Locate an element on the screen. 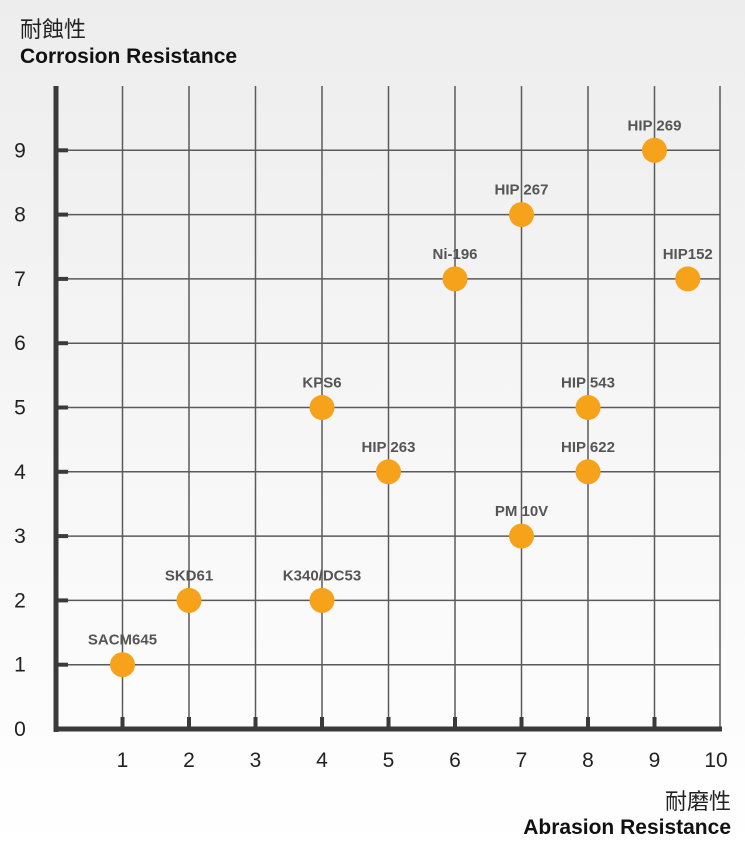 The width and height of the screenshot is (745, 851). y-tick-label: 7 is located at coordinates (20, 279).